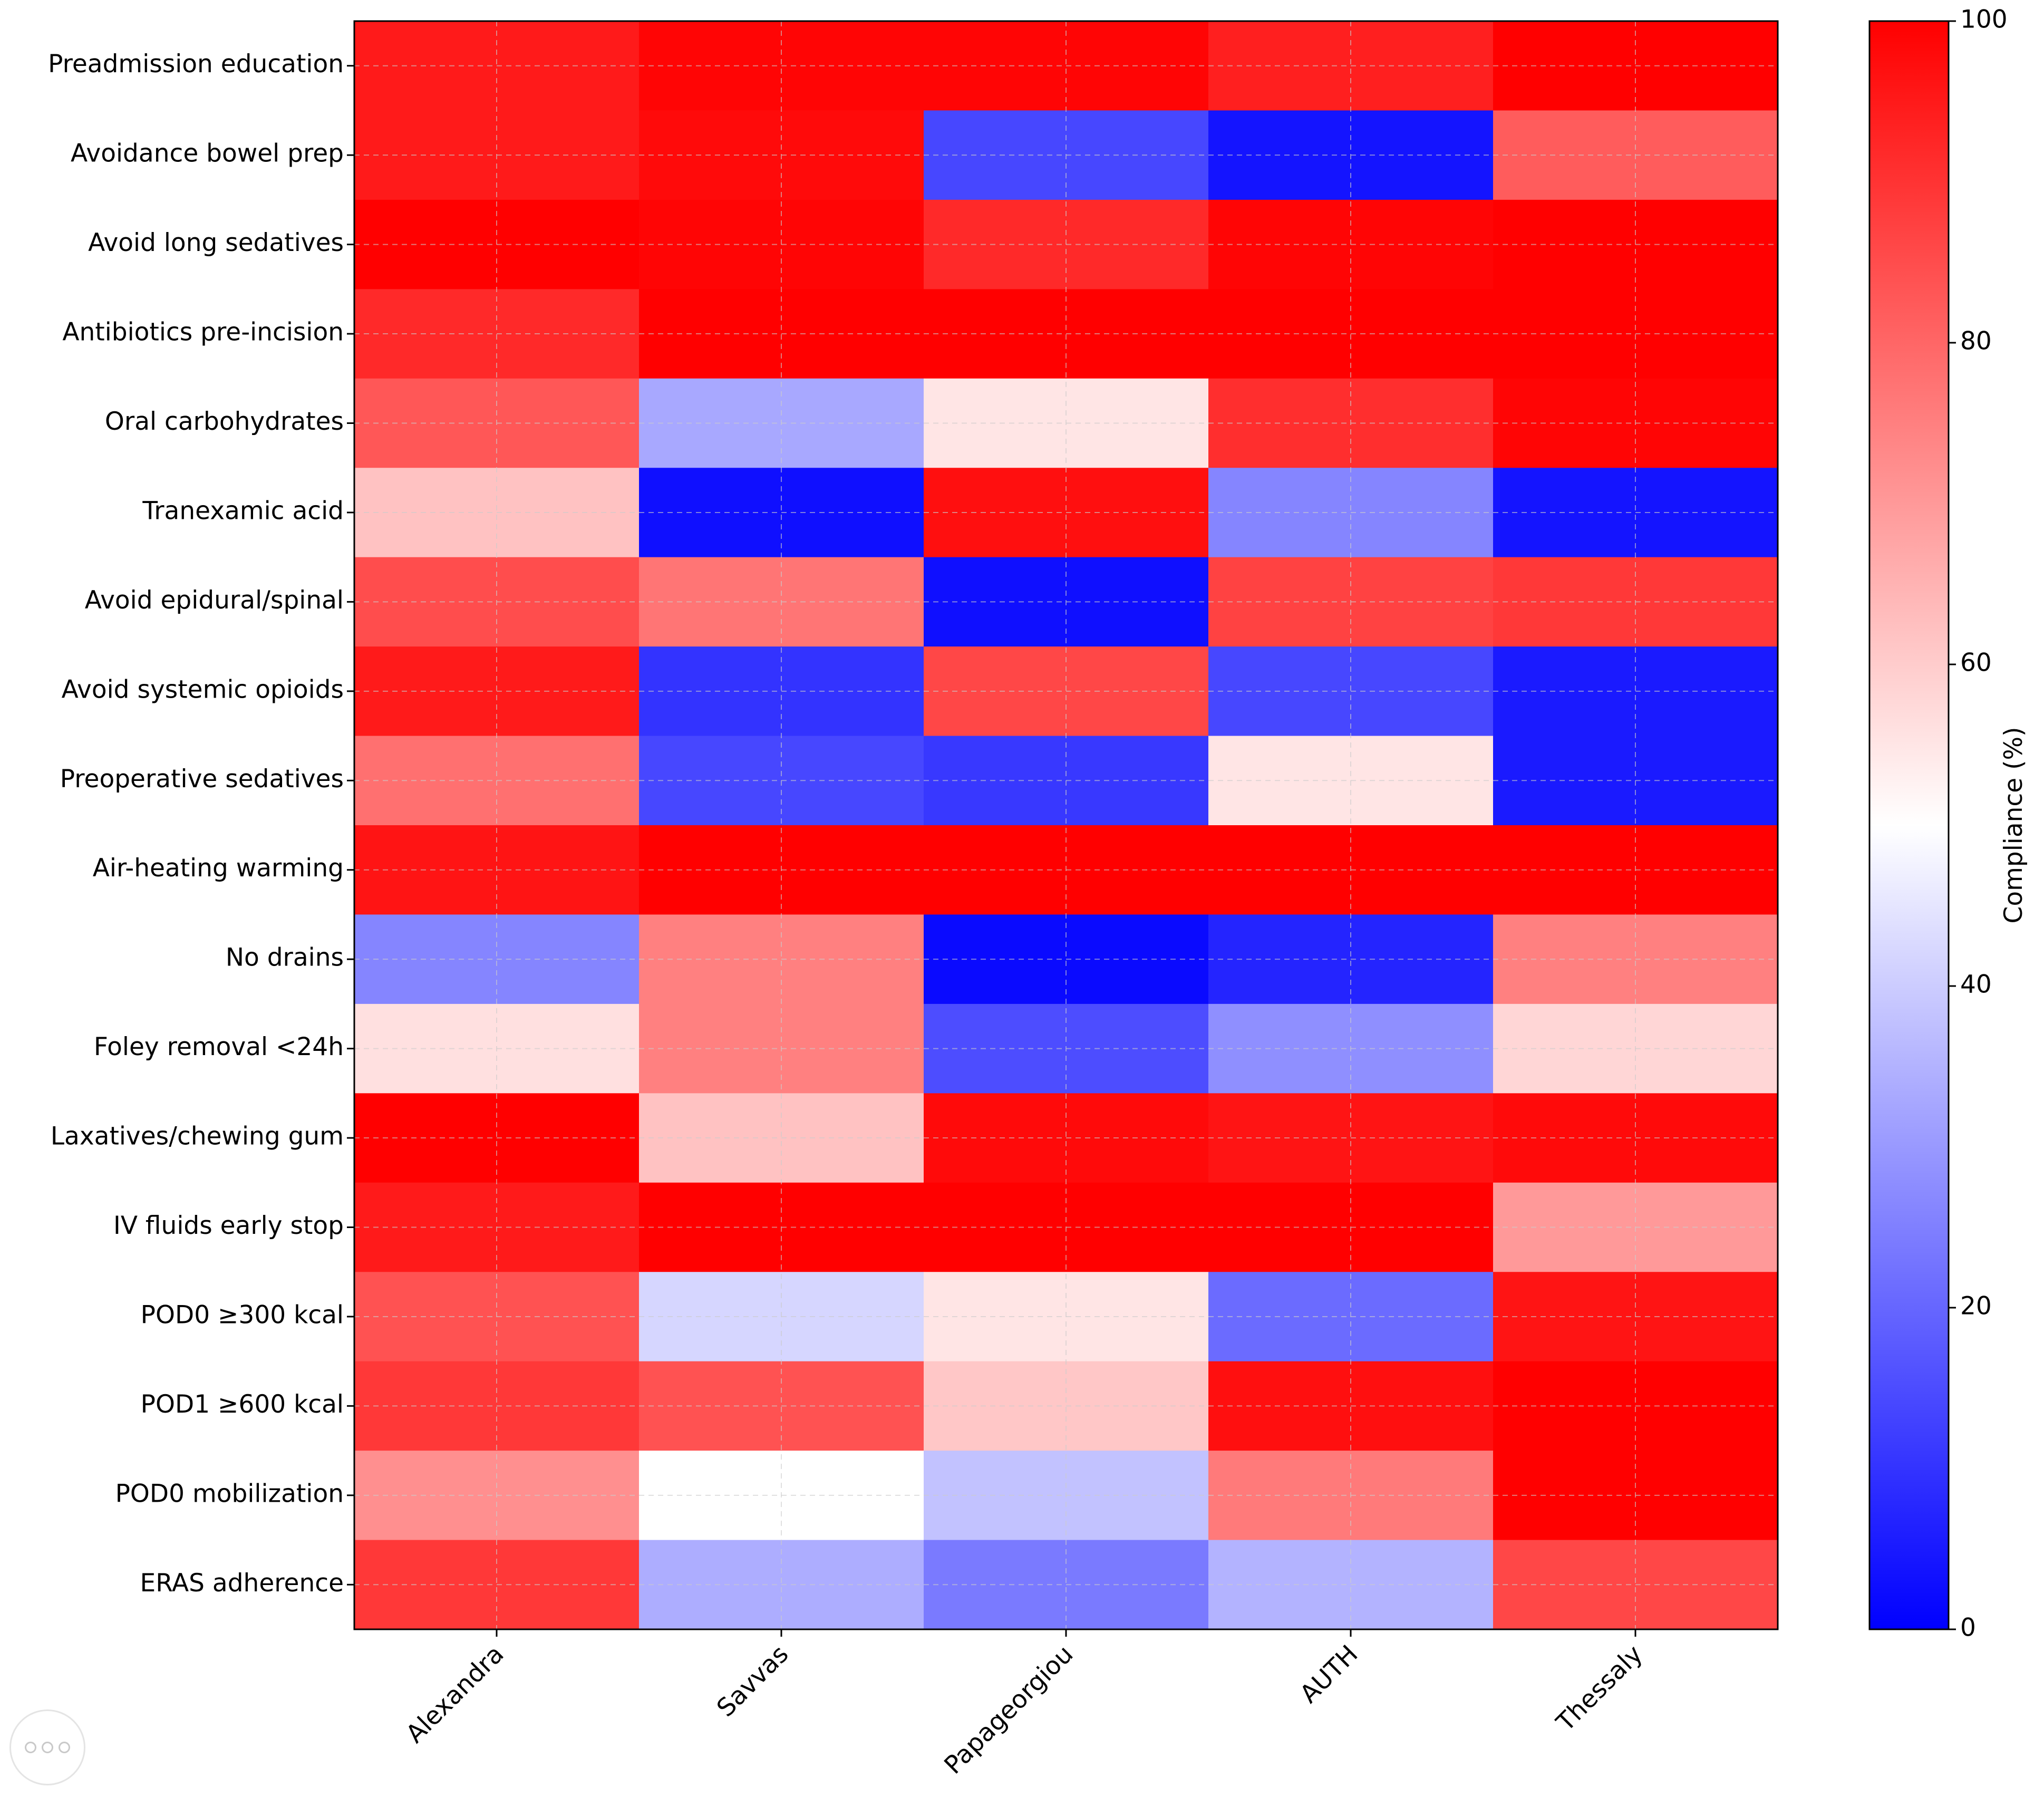 This screenshot has width=2044, height=1797. What do you see at coordinates (202, 780) in the screenshot?
I see `row-label: Preoperative sedatives` at bounding box center [202, 780].